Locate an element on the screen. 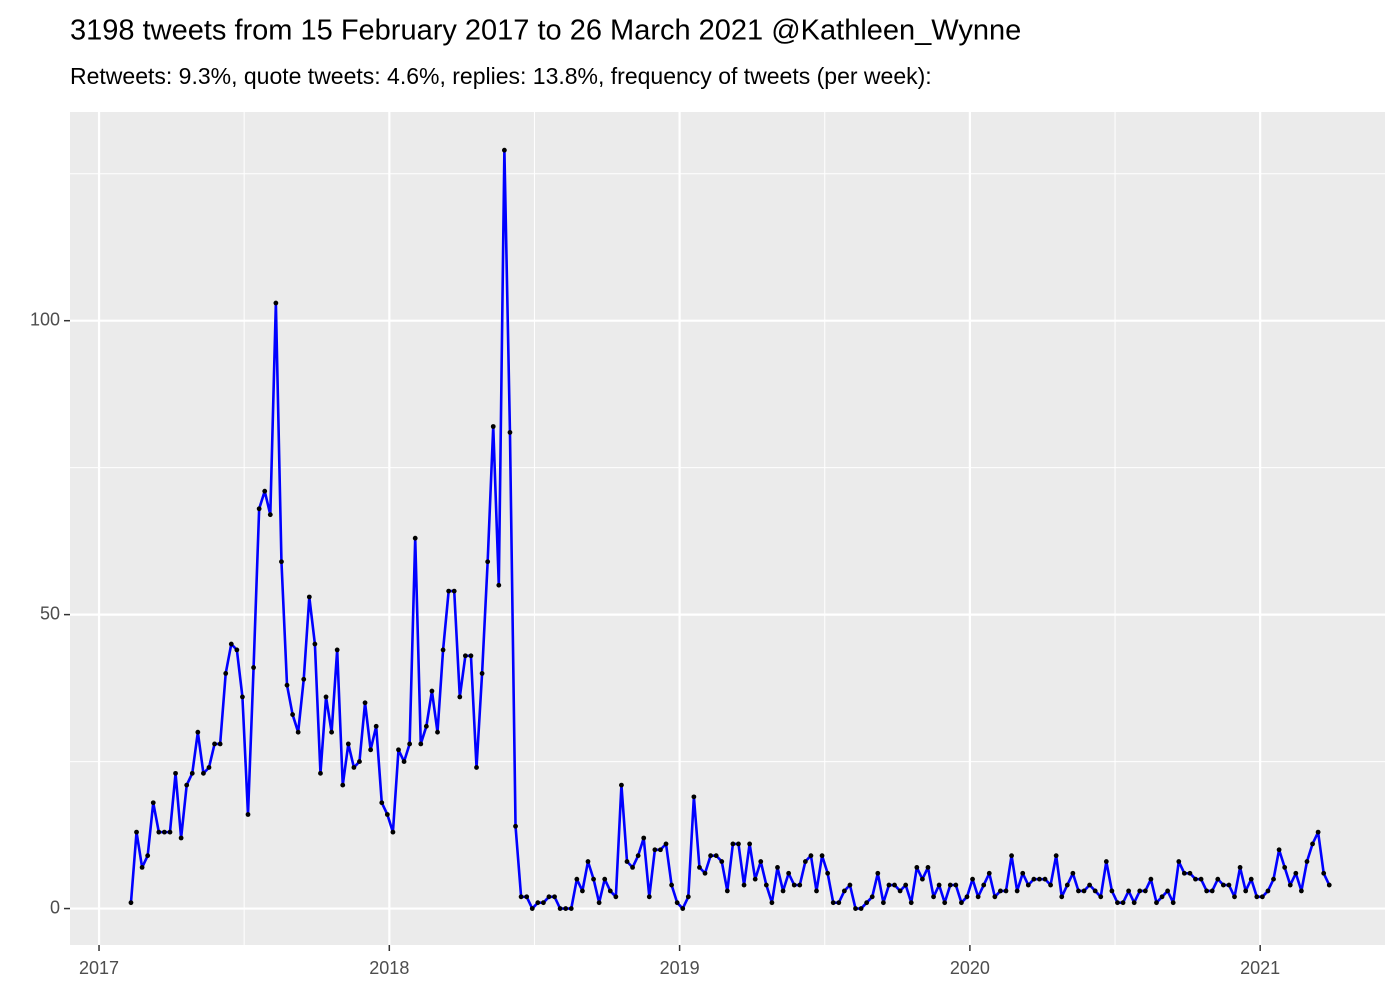 Image resolution: width=1400 pixels, height=1000 pixels. x-tick-label: 2020 is located at coordinates (970, 968).